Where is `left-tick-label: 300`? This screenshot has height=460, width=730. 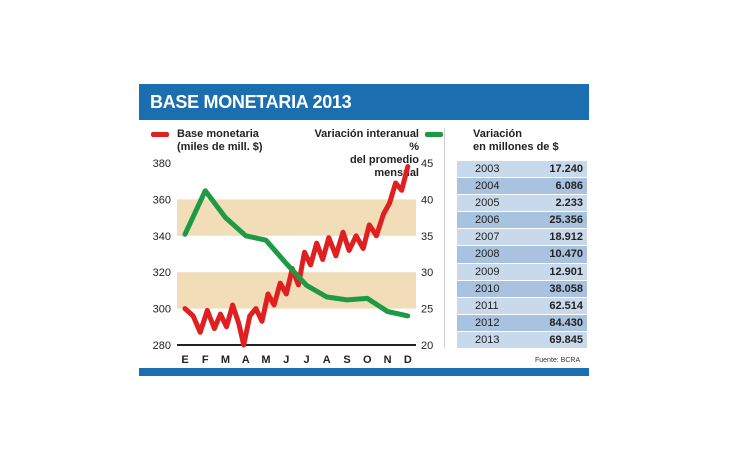 left-tick-label: 300 is located at coordinates (162, 310).